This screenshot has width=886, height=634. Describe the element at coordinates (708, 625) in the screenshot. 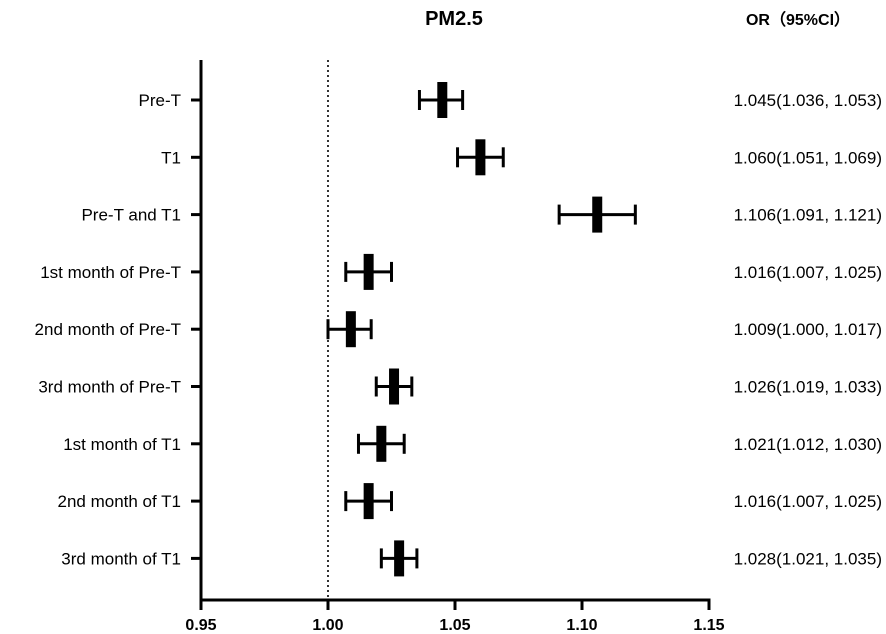

I see `x-tick-label: 1.15` at that location.